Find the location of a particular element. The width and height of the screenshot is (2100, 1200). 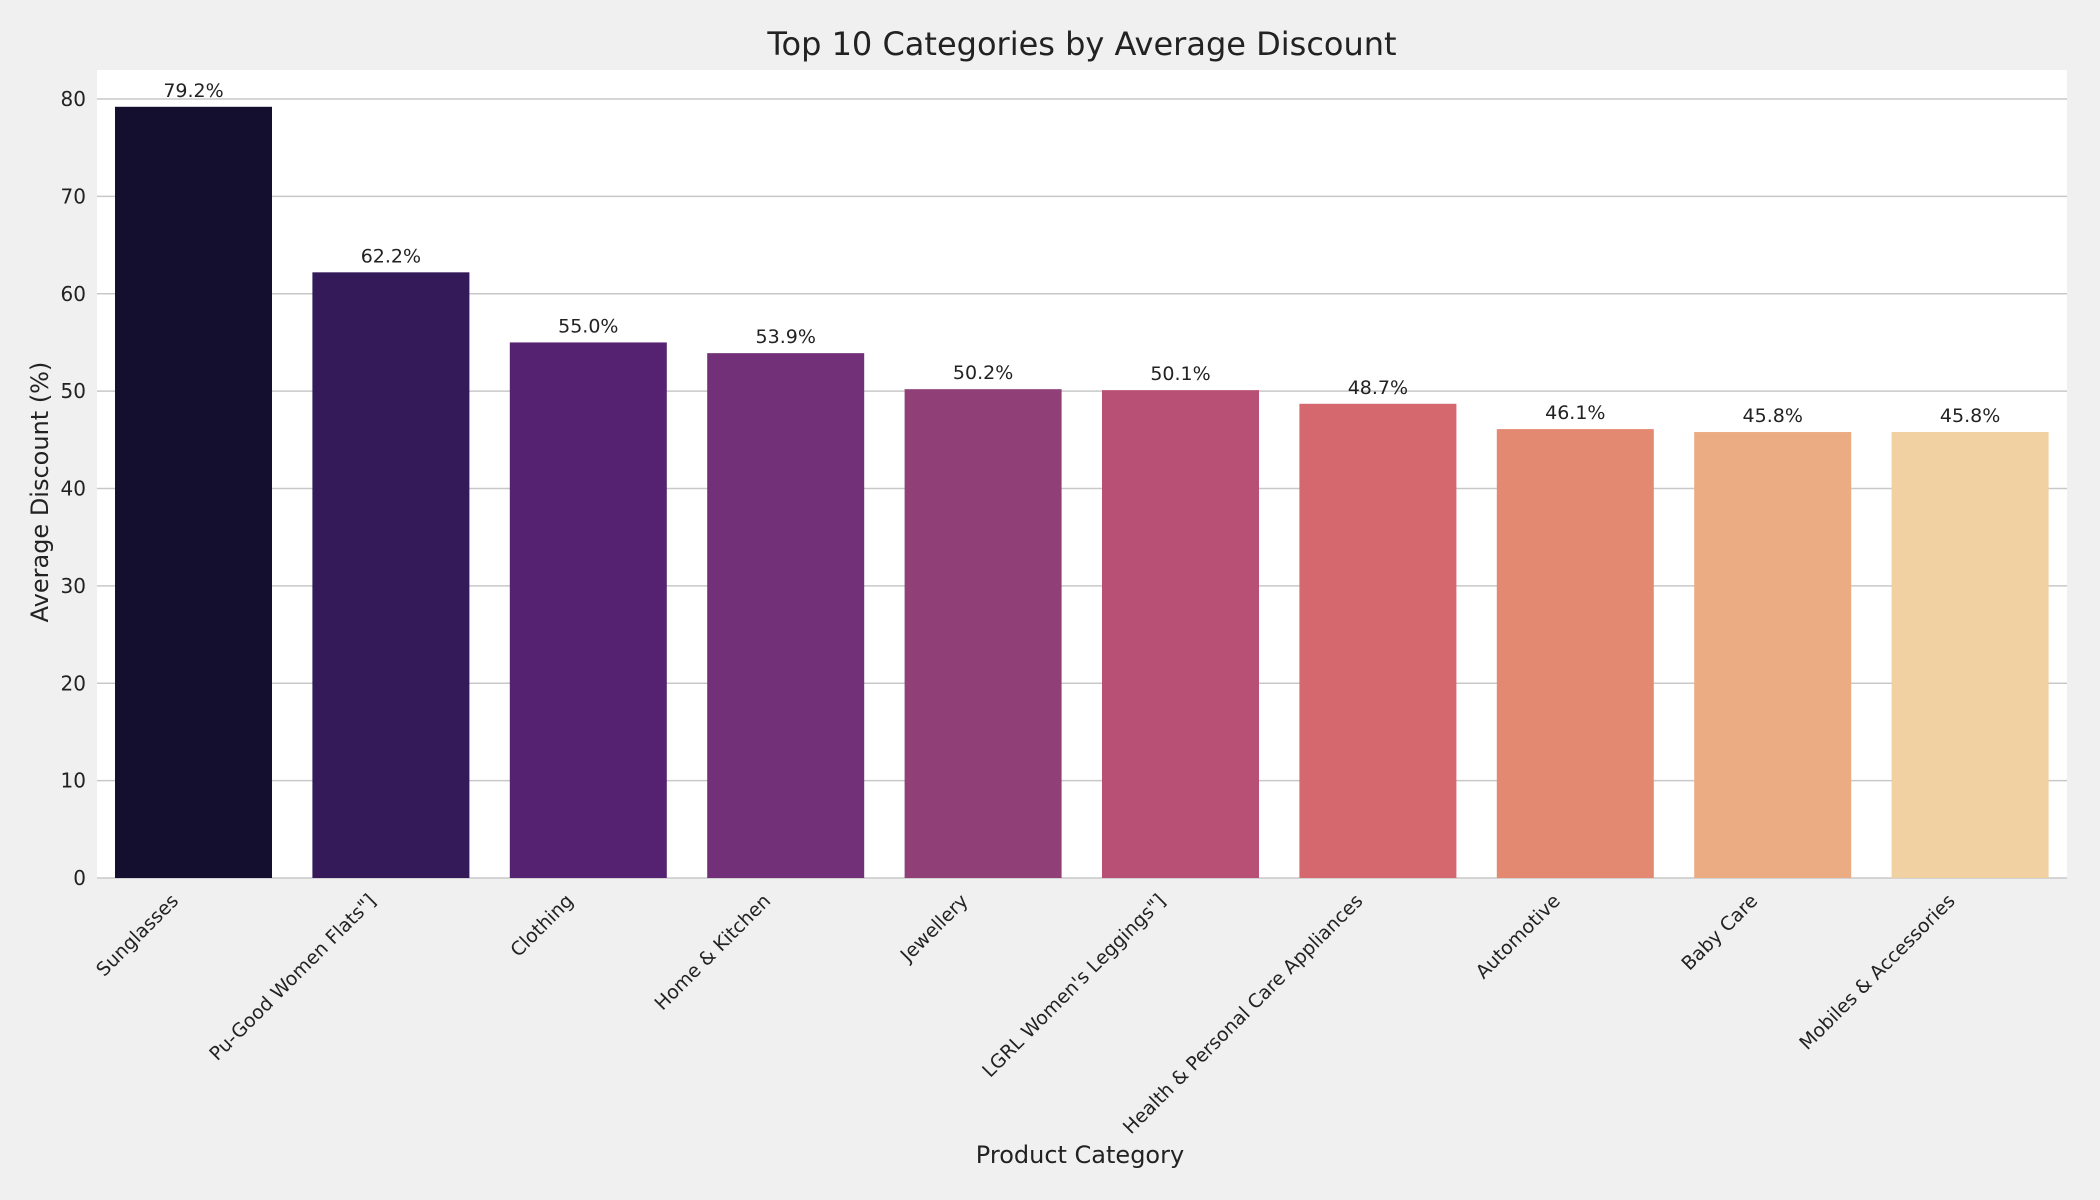

bar-value-label: 79.2% is located at coordinates (193, 91).